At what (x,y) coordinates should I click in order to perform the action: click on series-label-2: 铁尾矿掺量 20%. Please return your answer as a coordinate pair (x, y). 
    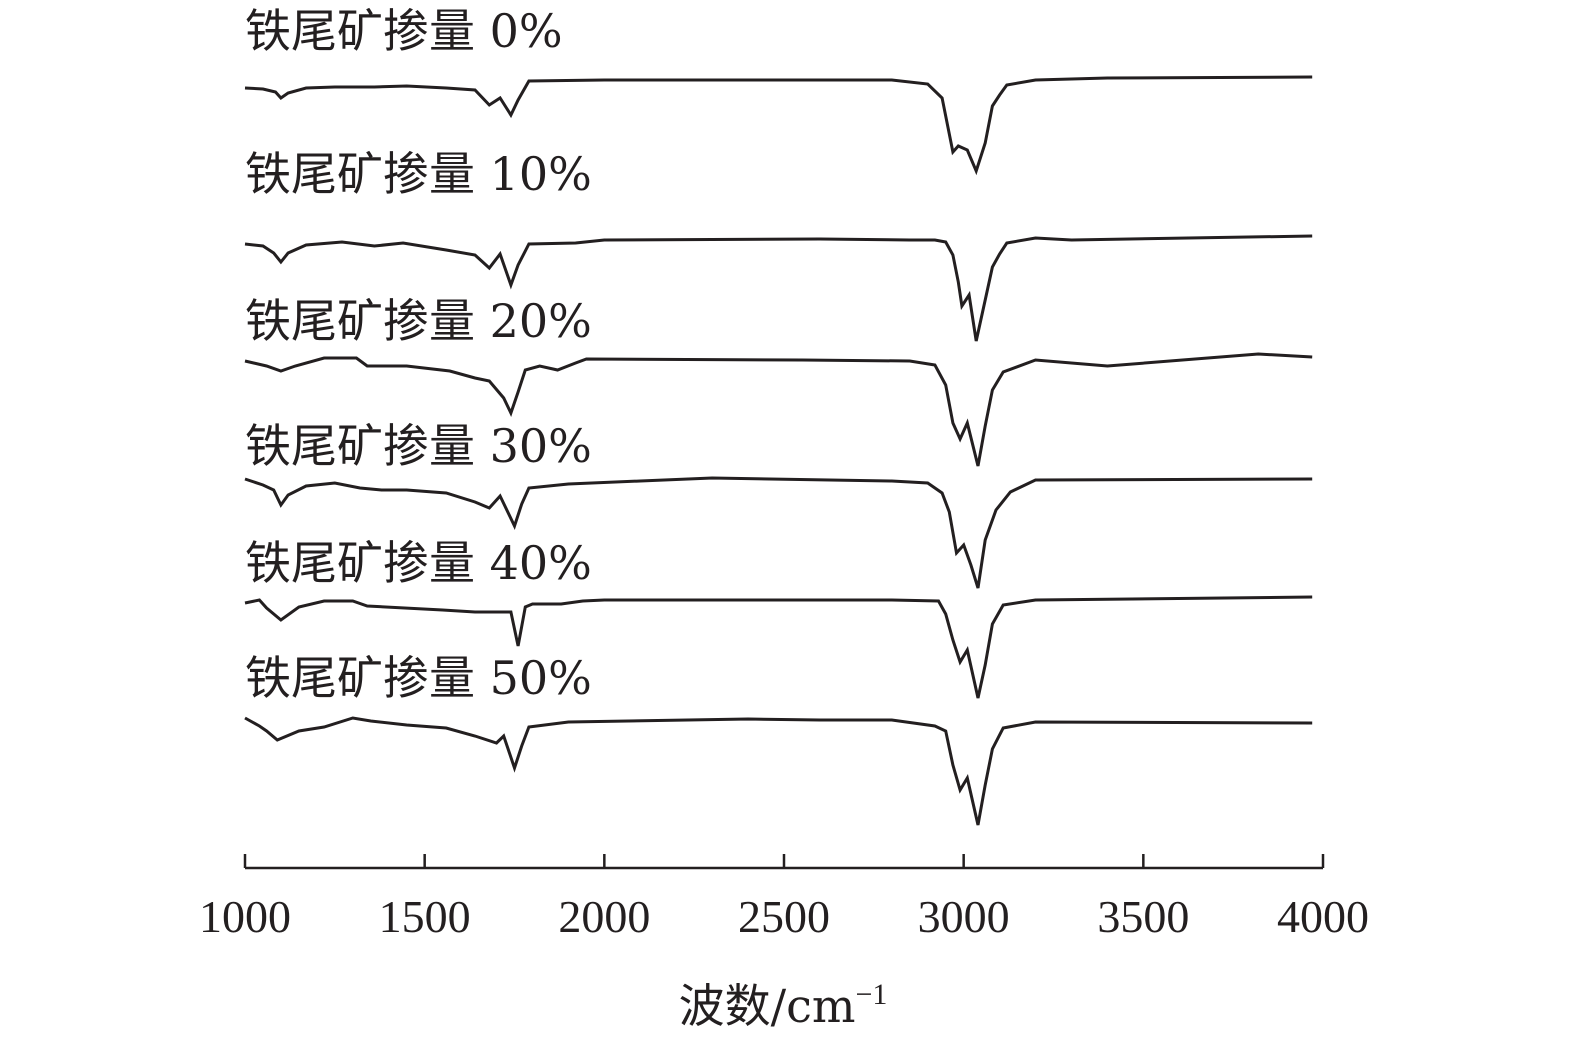
    Looking at the image, I should click on (418, 321).